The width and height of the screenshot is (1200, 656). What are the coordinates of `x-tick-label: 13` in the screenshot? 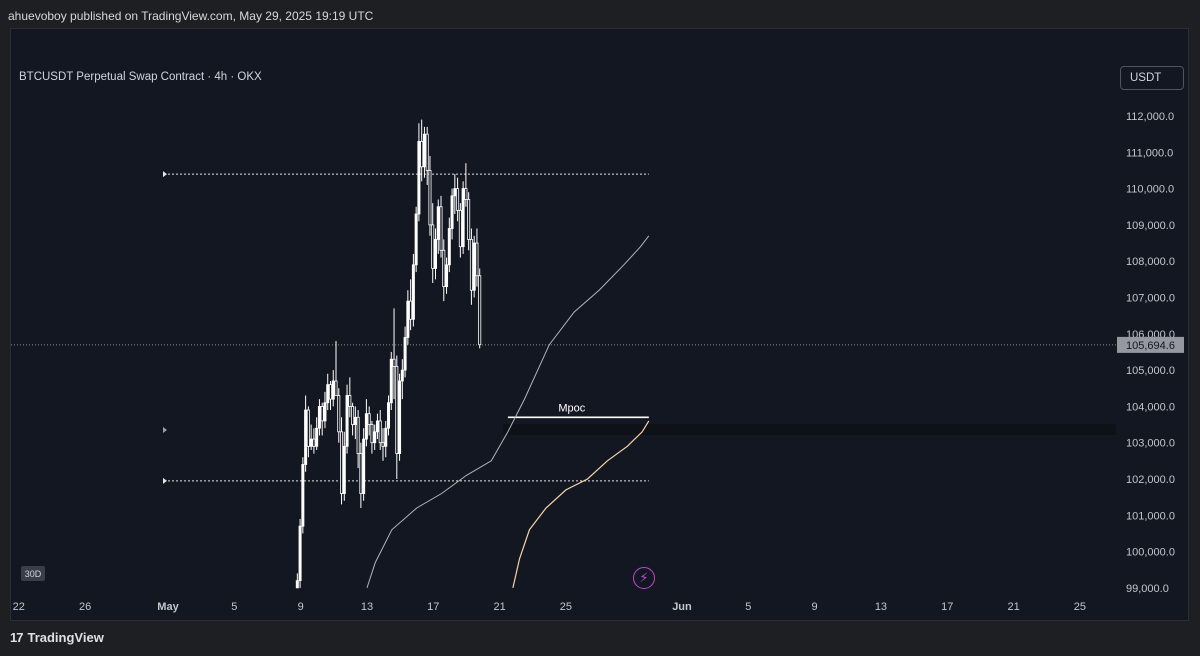 It's located at (881, 607).